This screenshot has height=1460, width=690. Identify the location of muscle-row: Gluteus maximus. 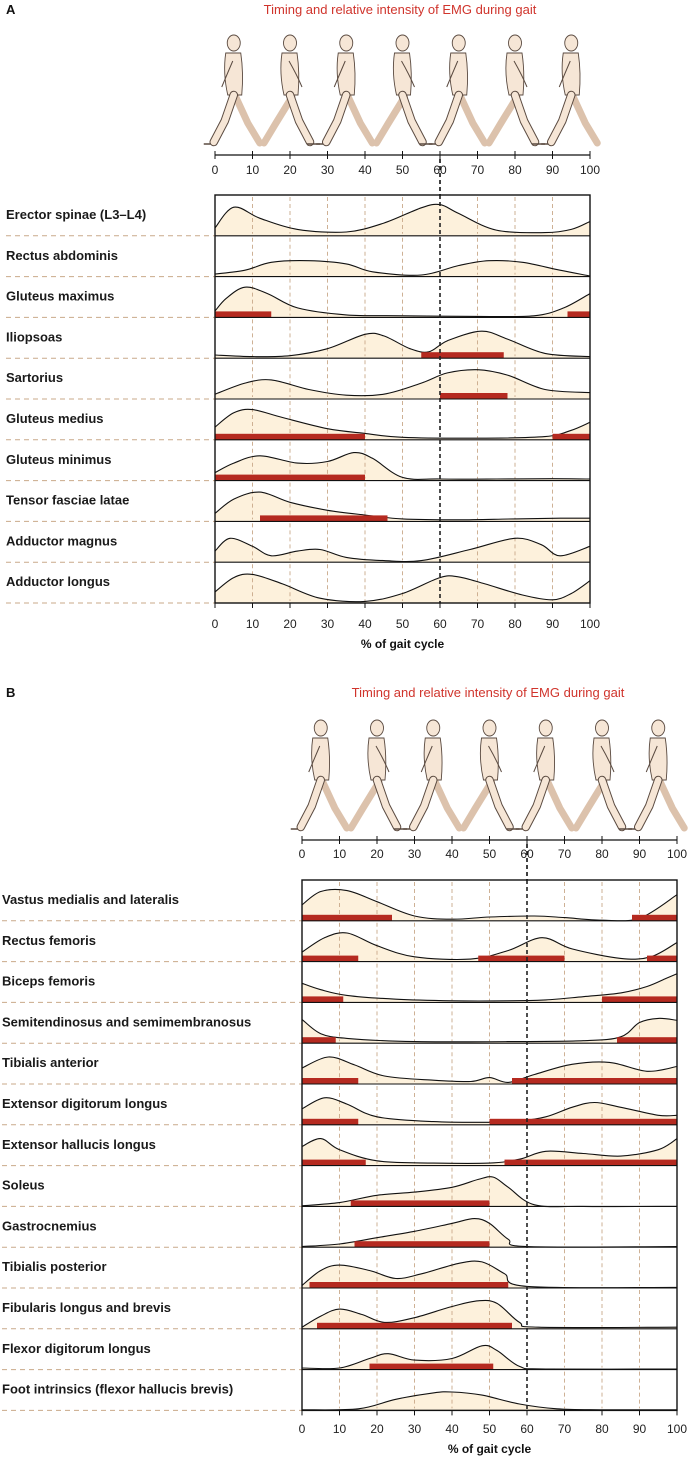
(298, 298).